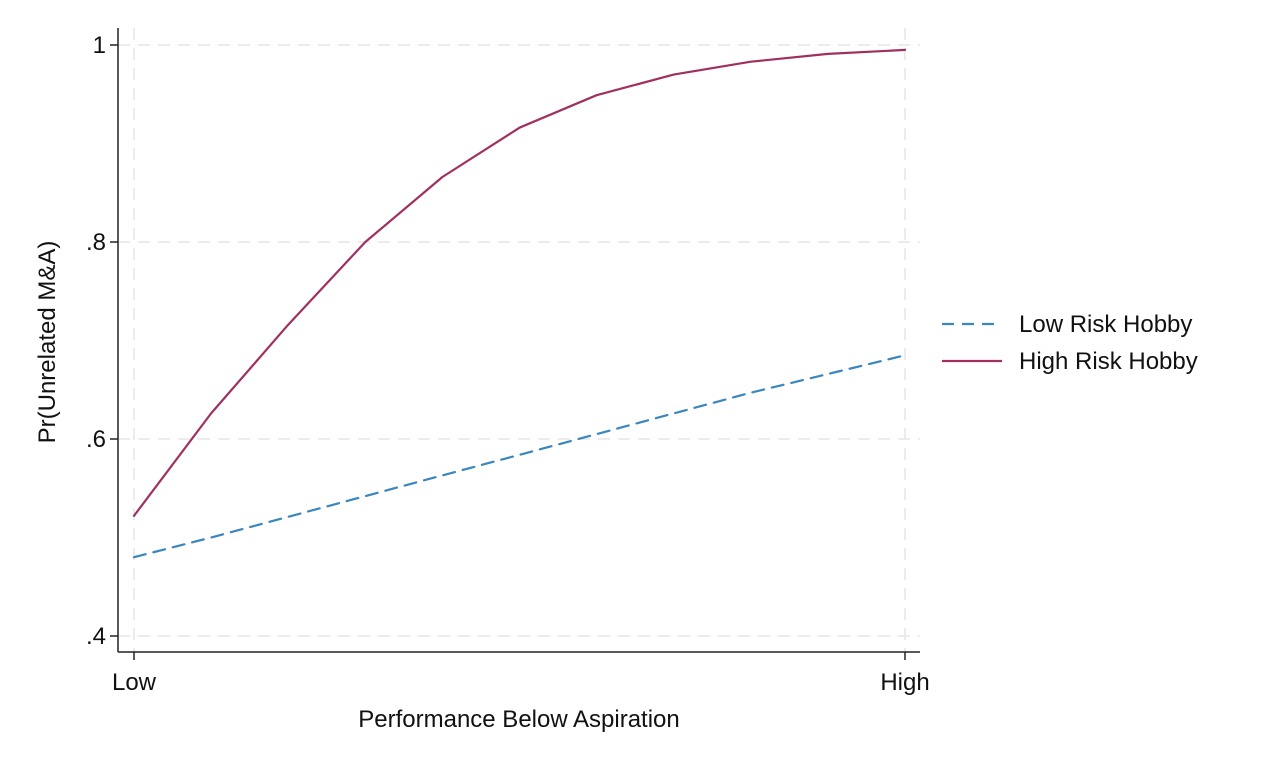 This screenshot has width=1275, height=771. What do you see at coordinates (904, 682) in the screenshot?
I see `x-tick-label: High` at bounding box center [904, 682].